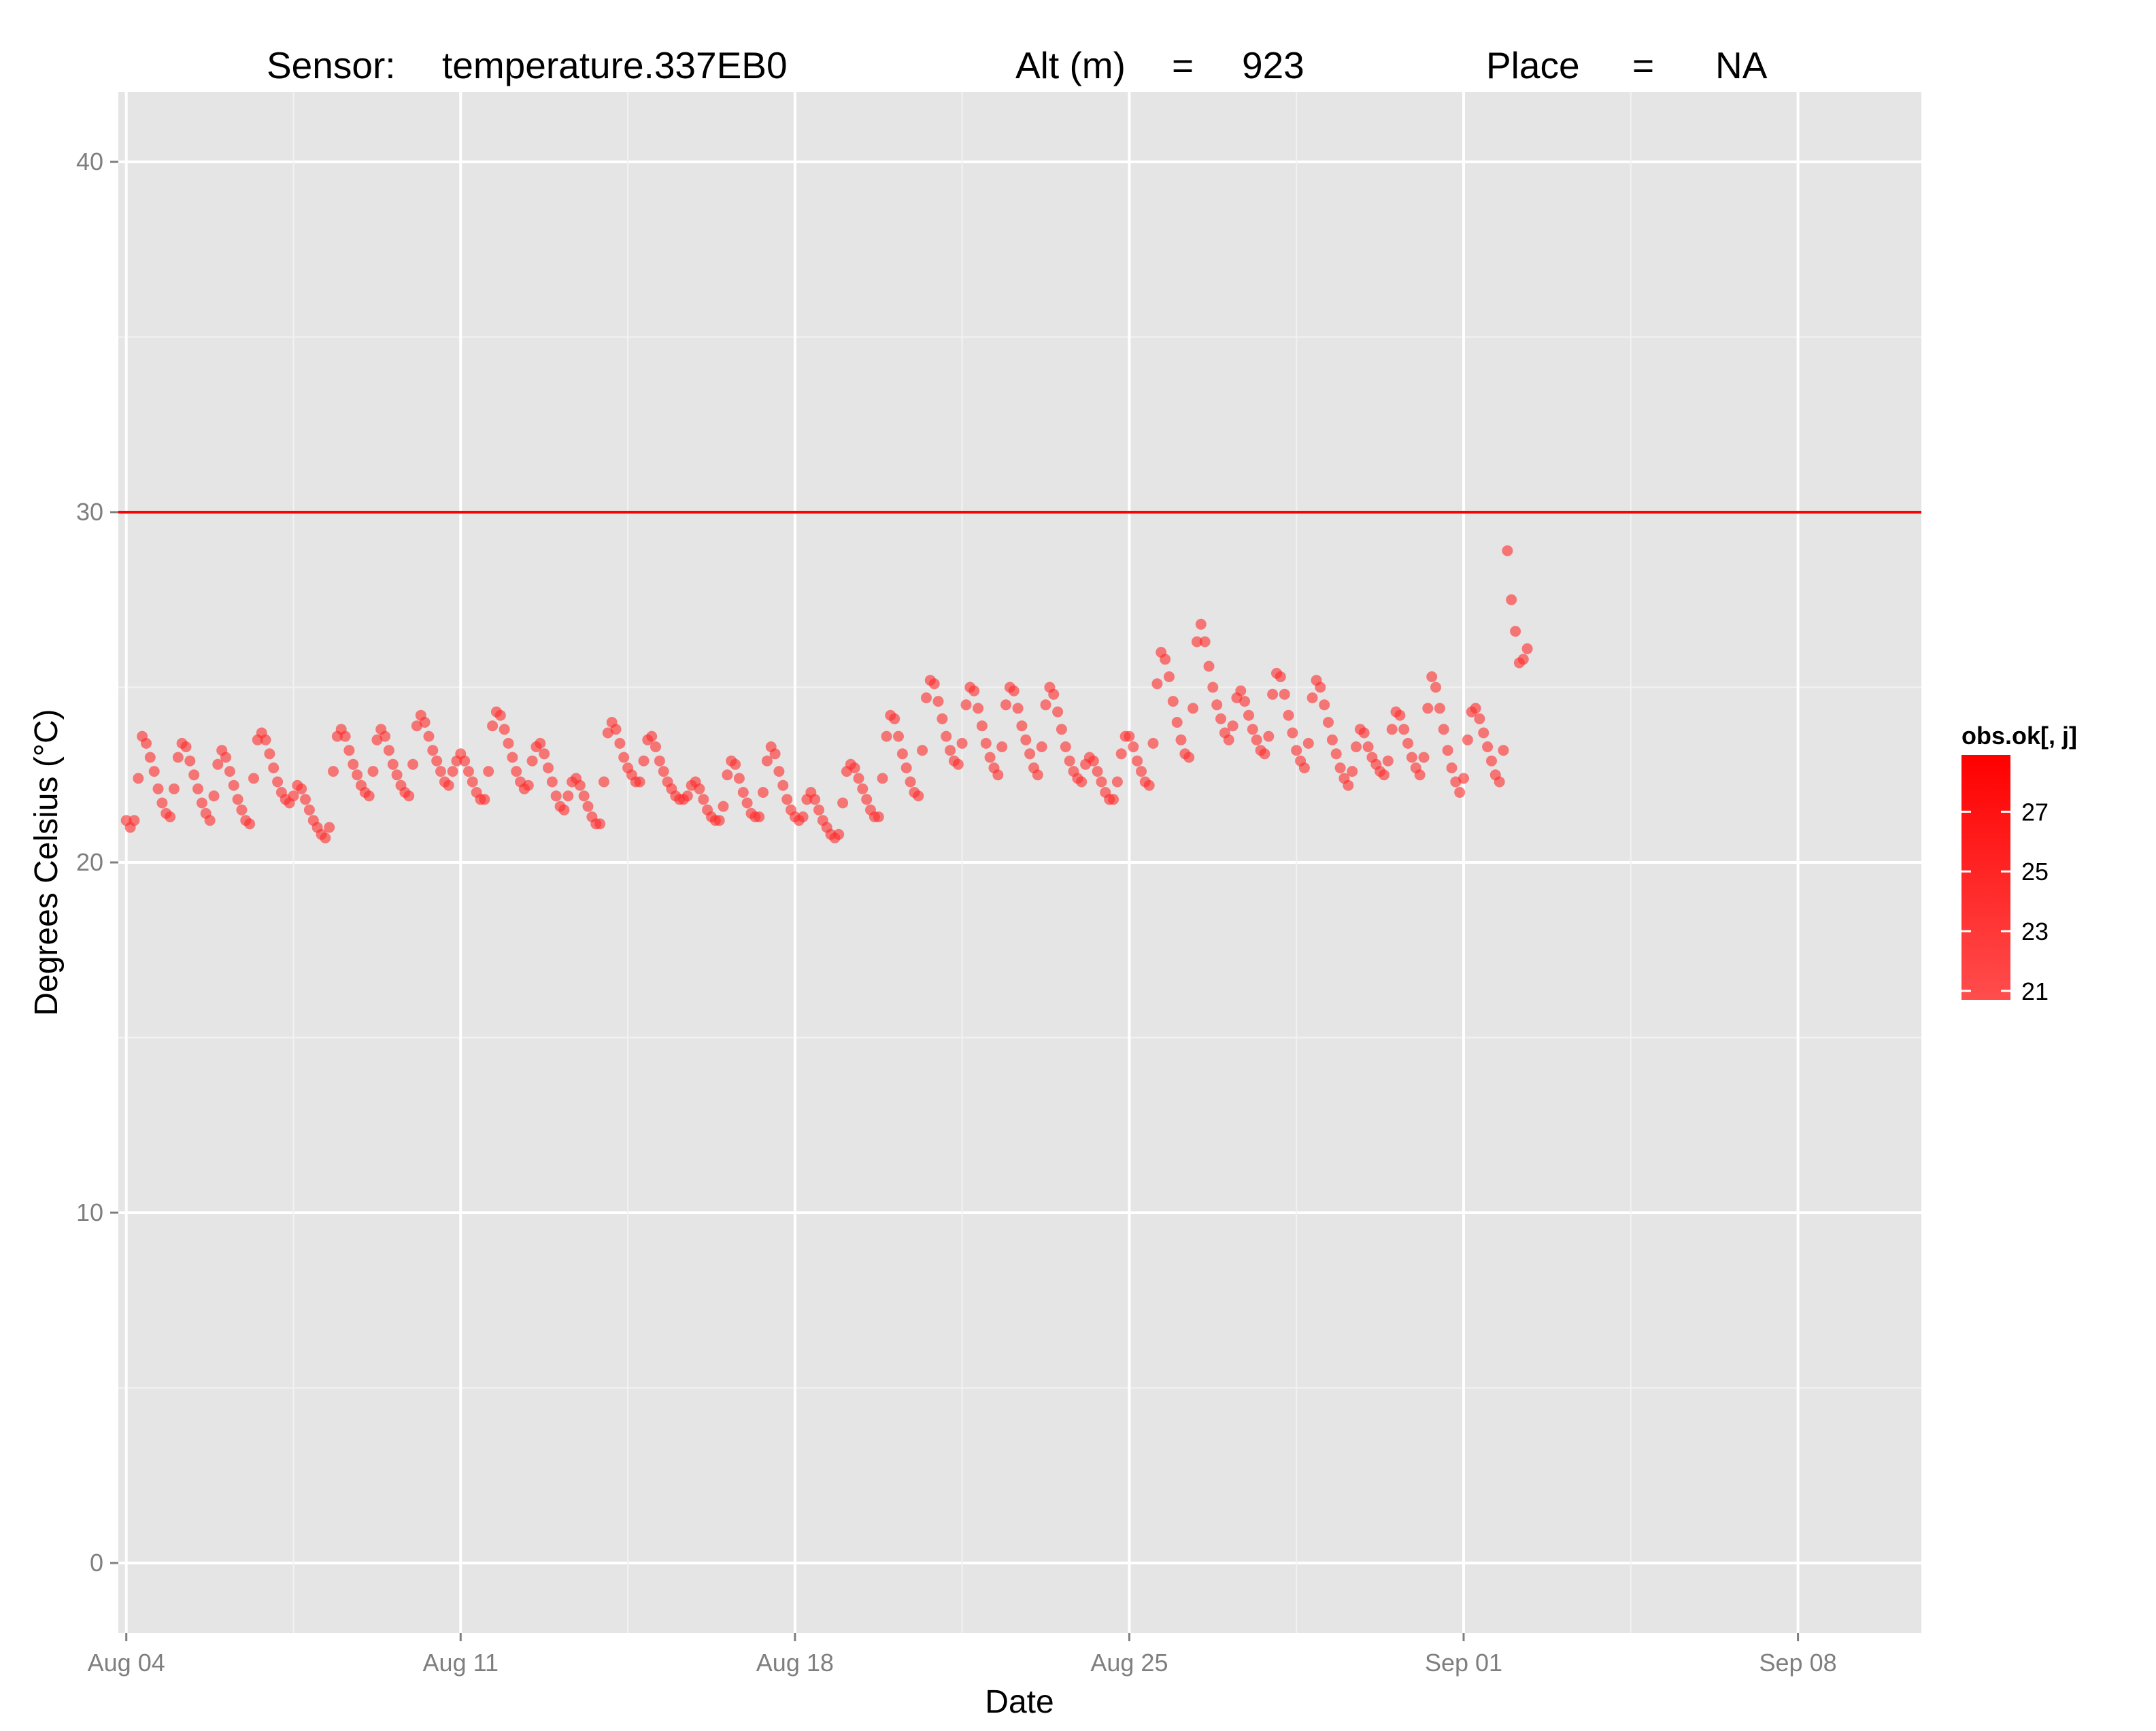 This screenshot has width=2156, height=1731. What do you see at coordinates (2035, 991) in the screenshot?
I see `legend-tick-label: 21` at bounding box center [2035, 991].